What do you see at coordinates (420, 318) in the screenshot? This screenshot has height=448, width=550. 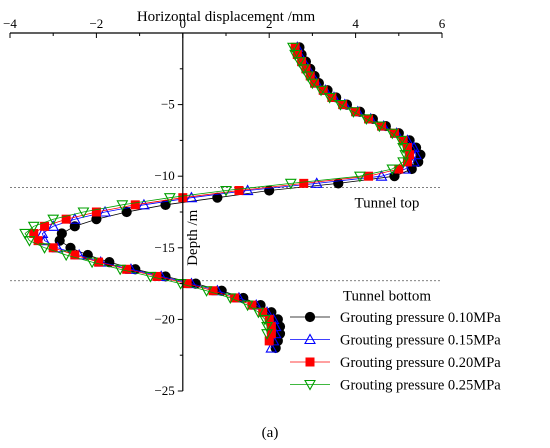 I see `legend-label: Grouting pressure 0.10MPa` at bounding box center [420, 318].